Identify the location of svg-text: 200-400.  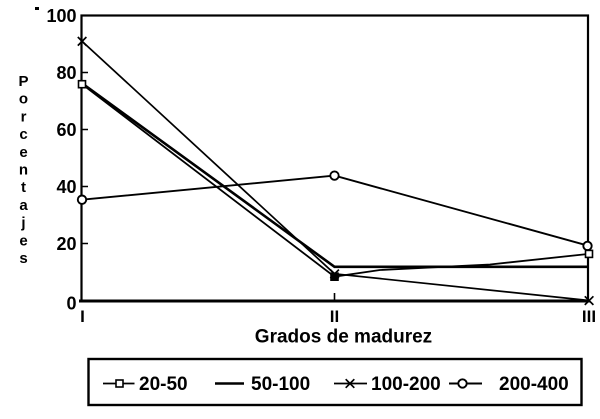
(534, 384).